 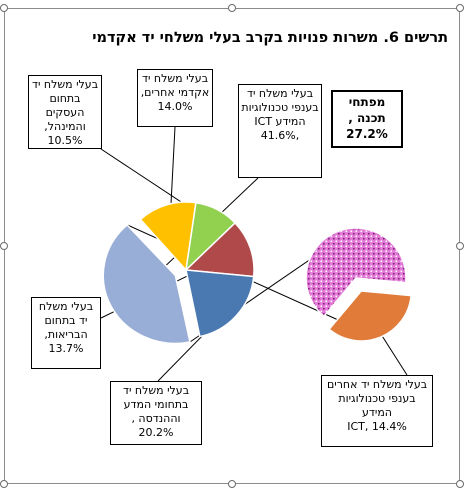 What do you see at coordinates (232, 484) in the screenshot?
I see `resize-handle-bottom-center` at bounding box center [232, 484].